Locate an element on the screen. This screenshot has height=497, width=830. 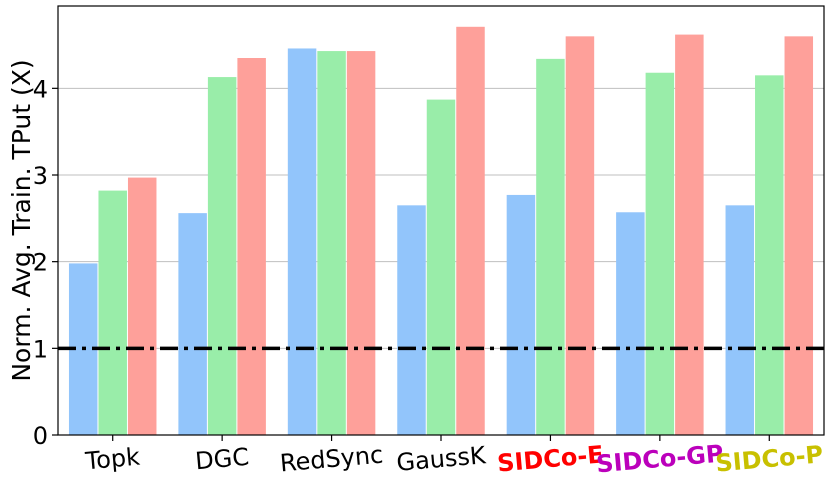
bar-dgc-s3 is located at coordinates (251, 246).